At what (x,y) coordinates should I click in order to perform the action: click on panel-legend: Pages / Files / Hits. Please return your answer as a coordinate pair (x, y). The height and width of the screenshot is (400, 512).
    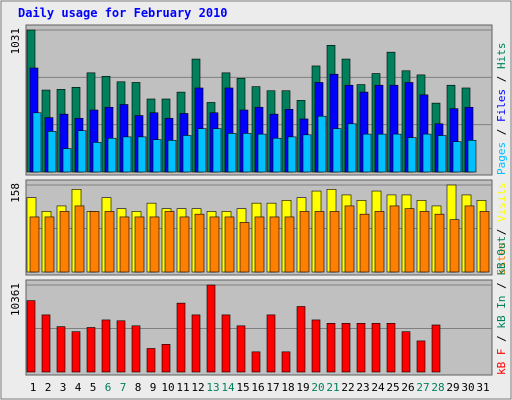
    Looking at the image, I should click on (501, 109).